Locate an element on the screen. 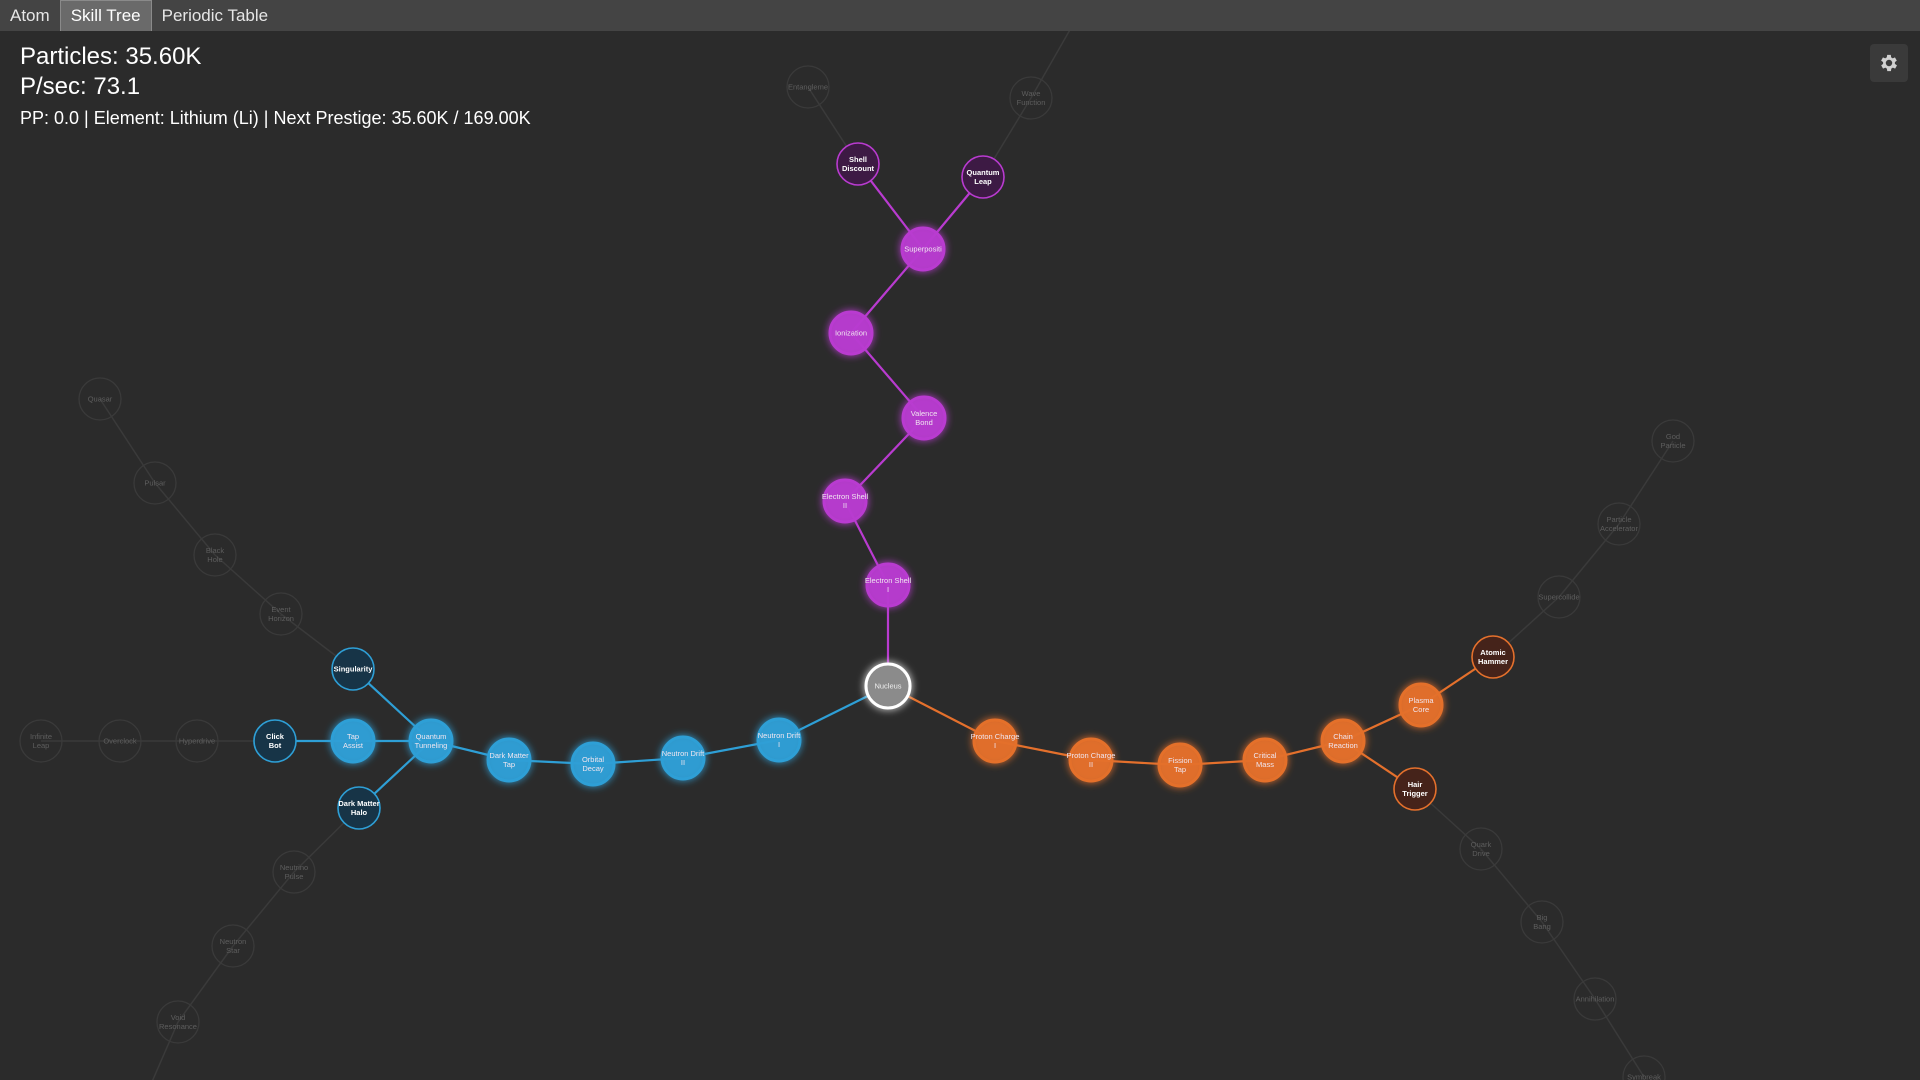 This screenshot has width=1920, height=1080. skill-node-plasmacore: Plasma Core is located at coordinates (1421, 705).